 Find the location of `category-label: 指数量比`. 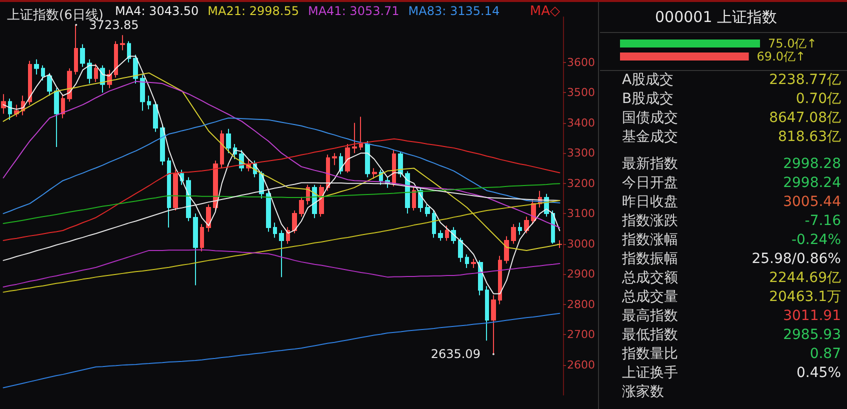

category-label: 指数量比 is located at coordinates (650, 354).